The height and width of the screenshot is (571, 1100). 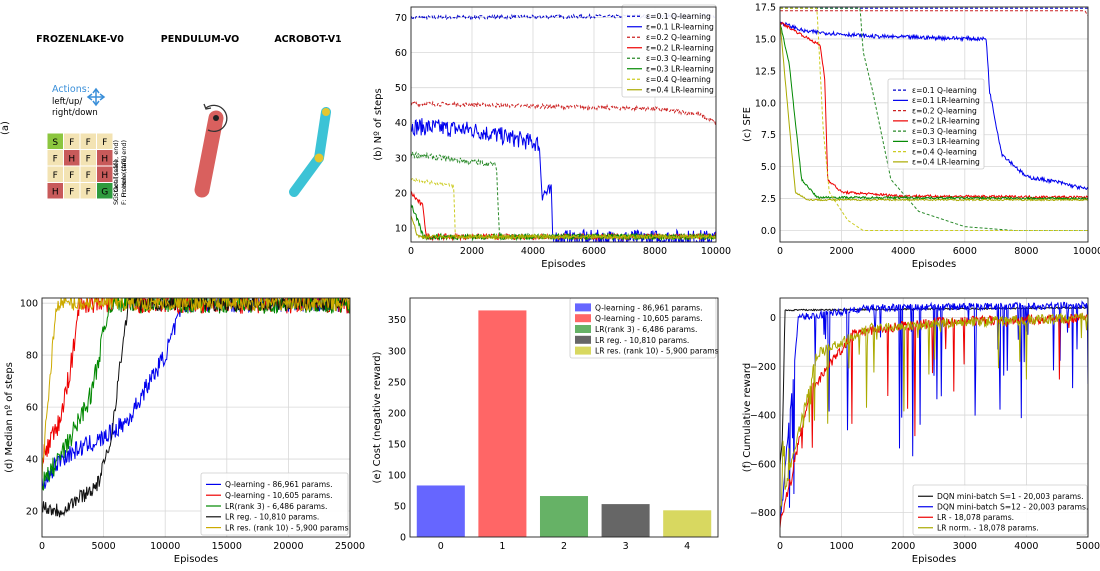 What do you see at coordinates (403, 538) in the screenshot?
I see `y-tick-label: 0` at bounding box center [403, 538].